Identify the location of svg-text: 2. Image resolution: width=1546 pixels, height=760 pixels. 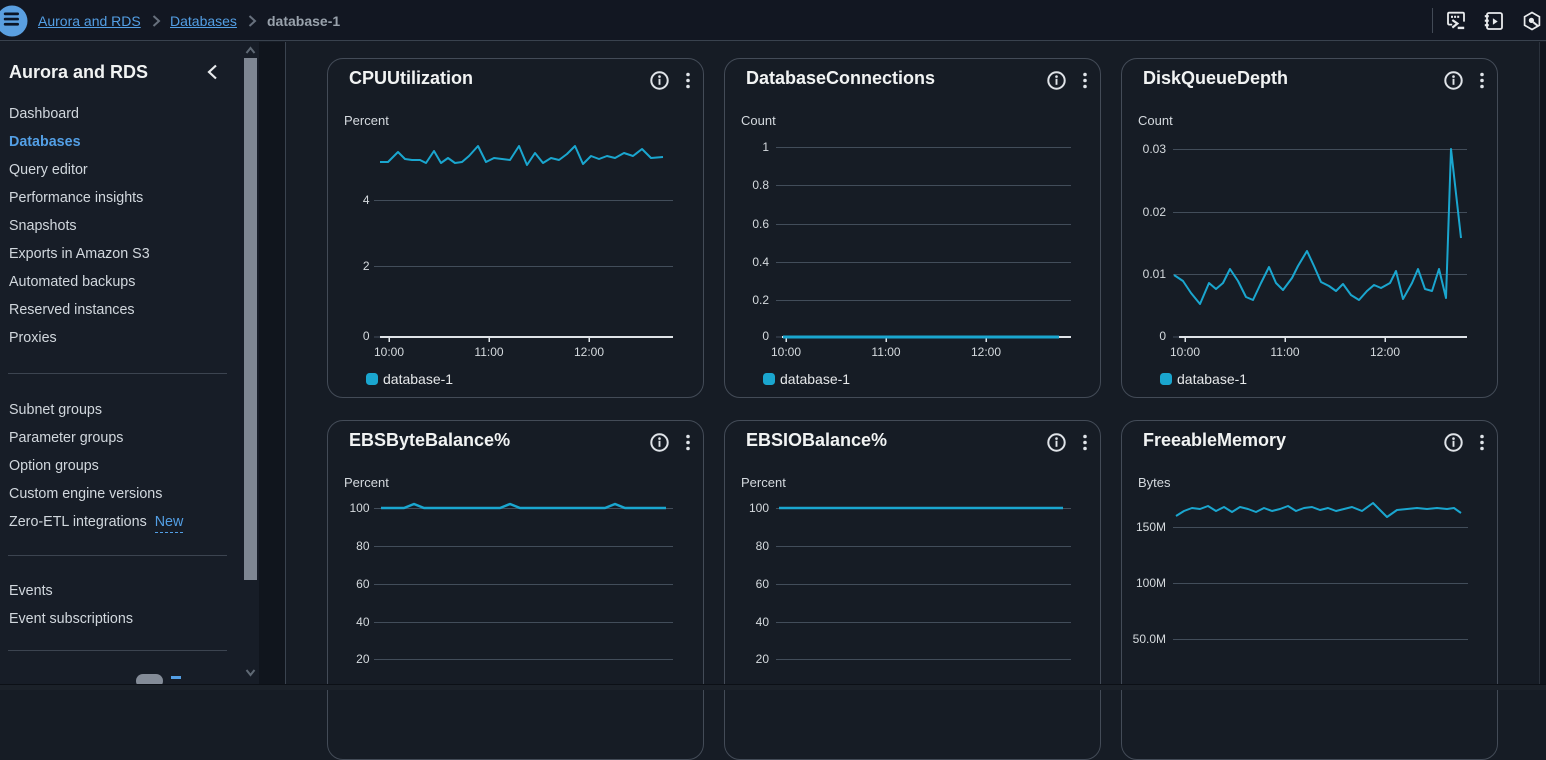
(366, 266).